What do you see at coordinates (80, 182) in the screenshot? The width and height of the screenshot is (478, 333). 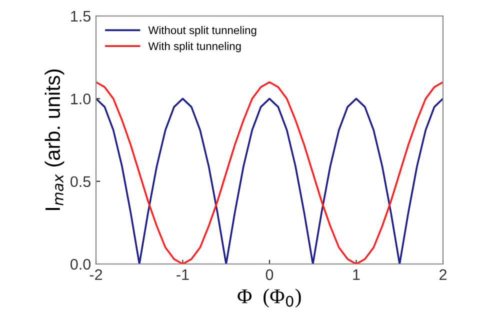 I see `y-tick-label: 0.5` at bounding box center [80, 182].